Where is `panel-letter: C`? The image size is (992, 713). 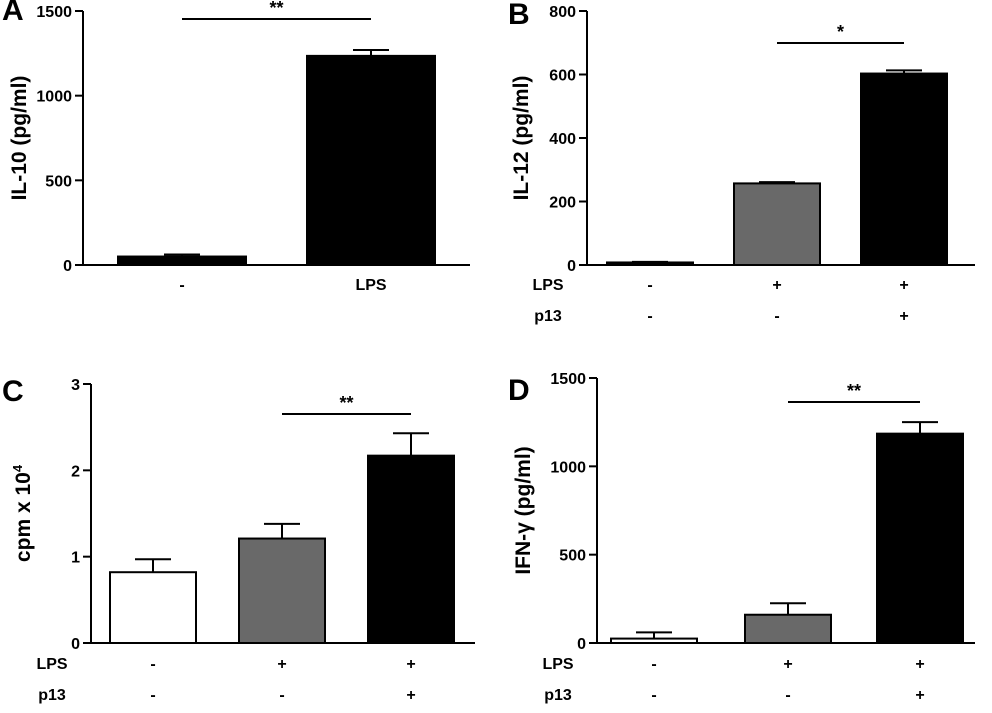
panel-letter: C is located at coordinates (13, 391).